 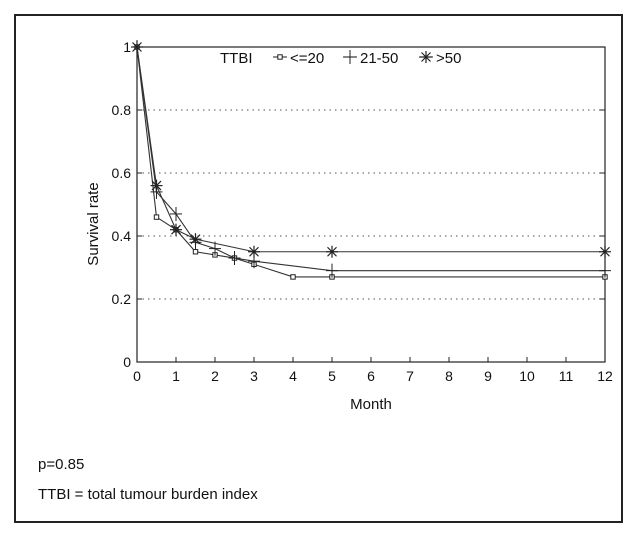 What do you see at coordinates (93, 223) in the screenshot?
I see `y-axis-label: Survival rate` at bounding box center [93, 223].